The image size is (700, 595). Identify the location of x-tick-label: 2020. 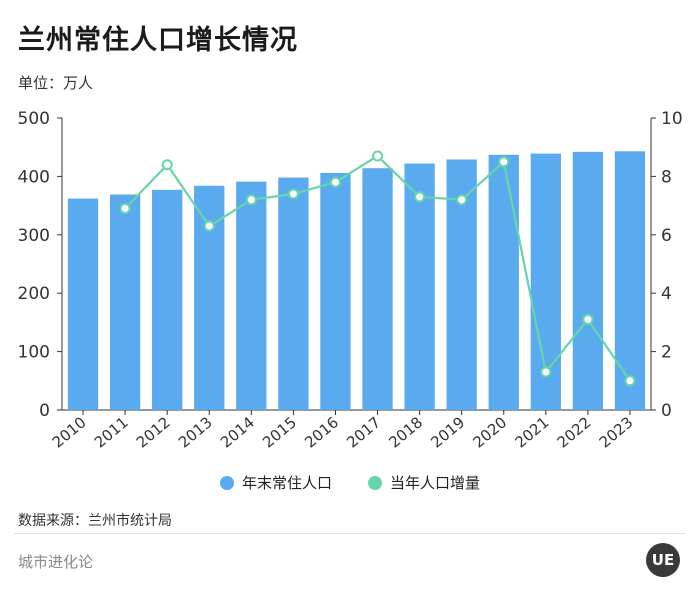
(489, 432).